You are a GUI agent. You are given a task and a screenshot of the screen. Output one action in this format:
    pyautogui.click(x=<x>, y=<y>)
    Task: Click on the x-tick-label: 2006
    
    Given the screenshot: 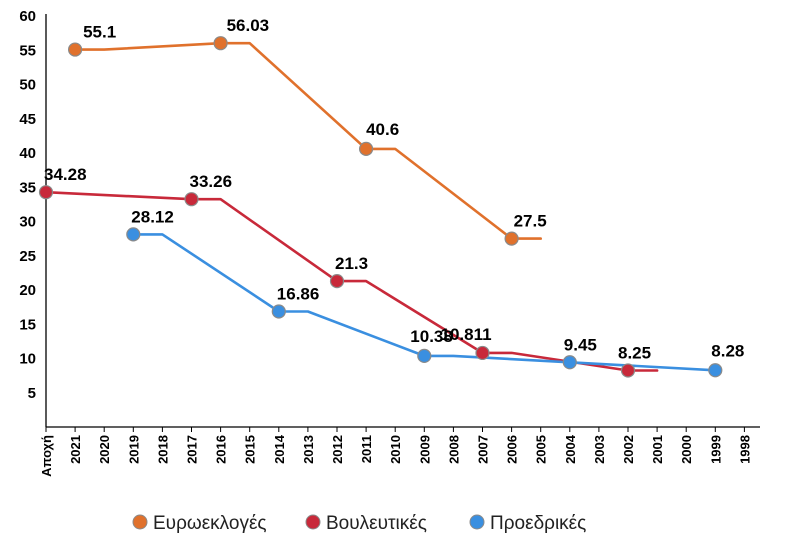 What is the action you would take?
    pyautogui.click(x=512, y=449)
    